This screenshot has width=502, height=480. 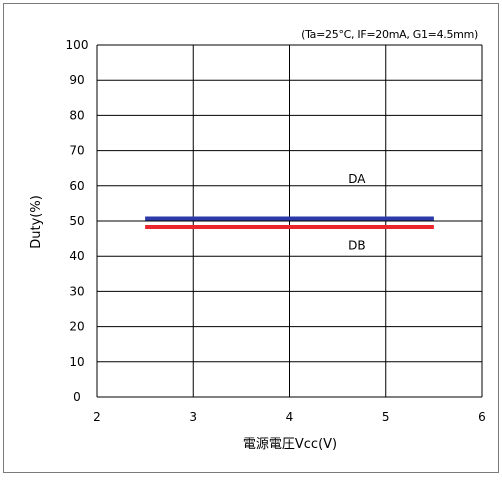 I want to click on x-tick-label: 3, so click(x=193, y=417).